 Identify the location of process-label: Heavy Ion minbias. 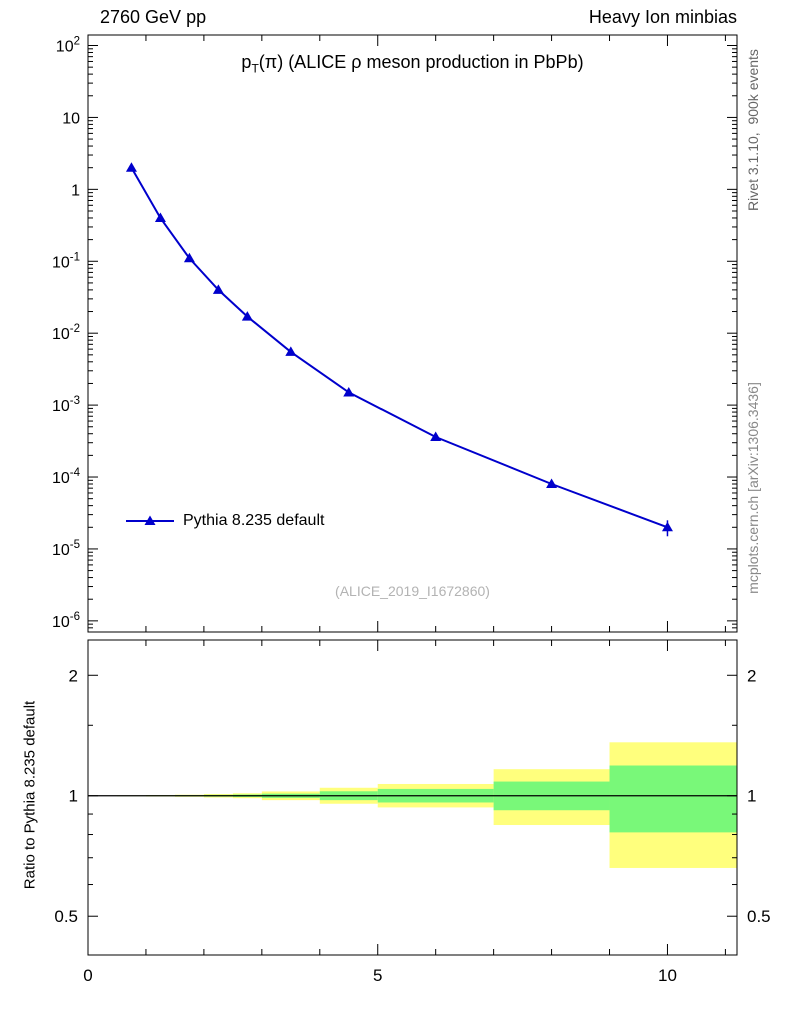
(662, 17).